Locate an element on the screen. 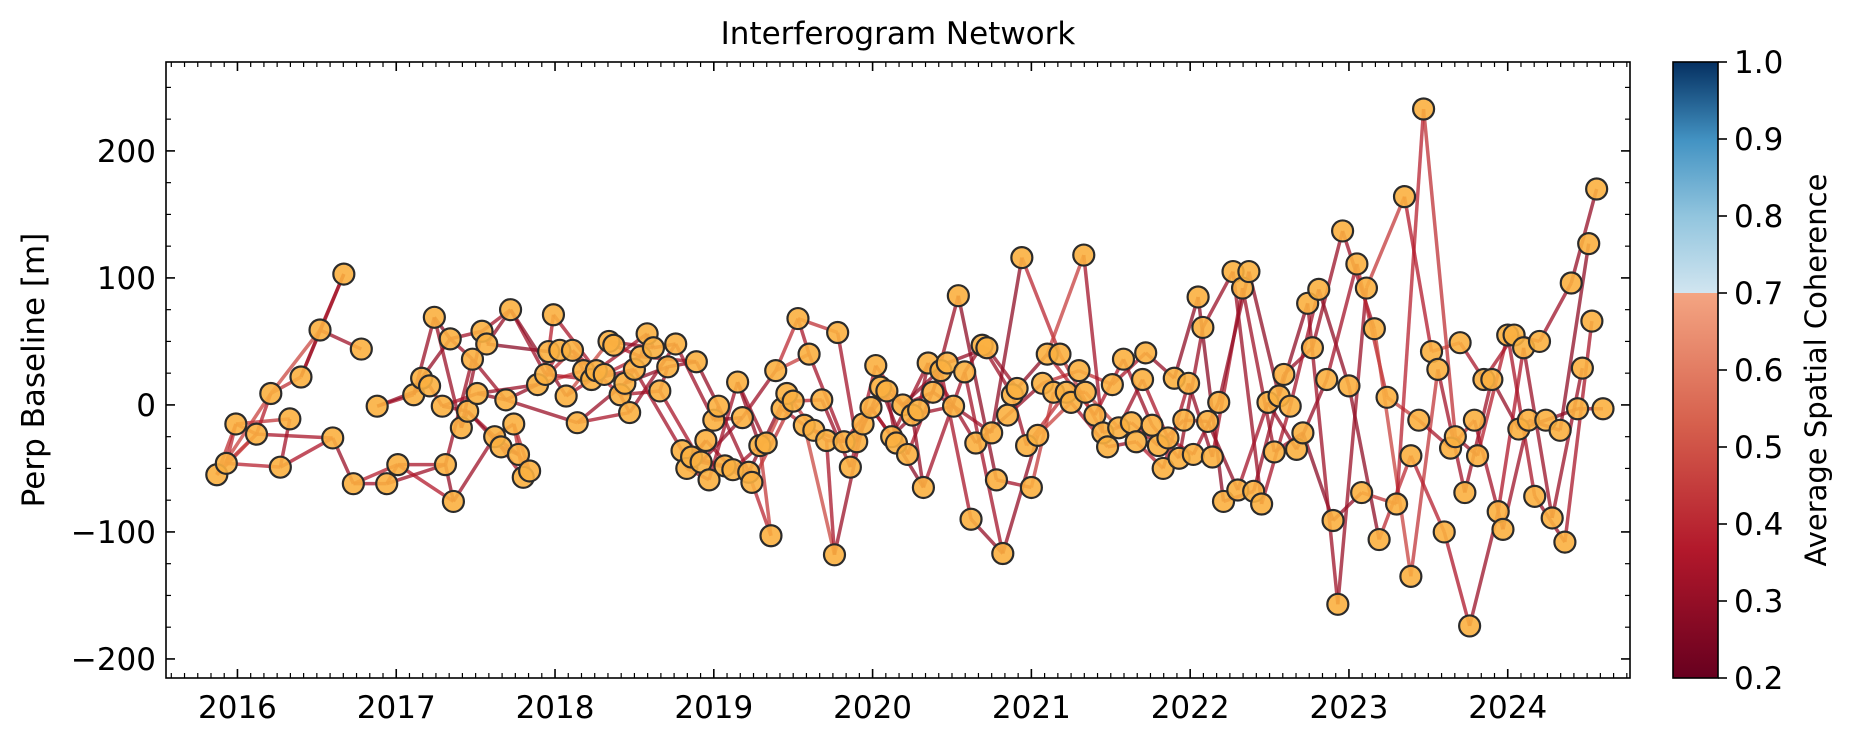  y-axis-label: Perp Baseline [m] is located at coordinates (34, 370).